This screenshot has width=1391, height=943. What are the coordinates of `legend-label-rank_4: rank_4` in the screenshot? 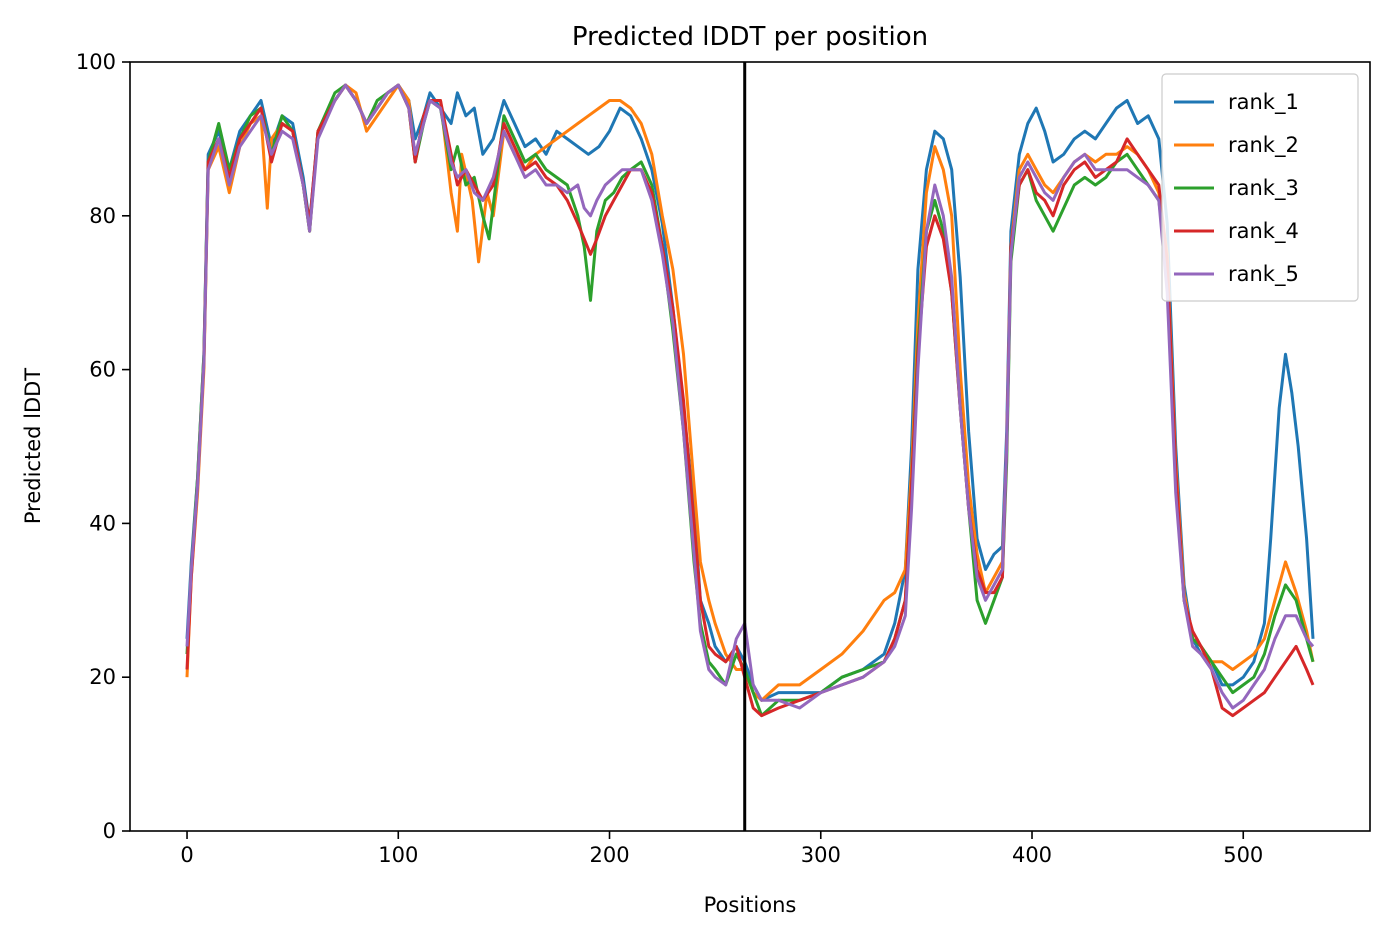 It's located at (1263, 231).